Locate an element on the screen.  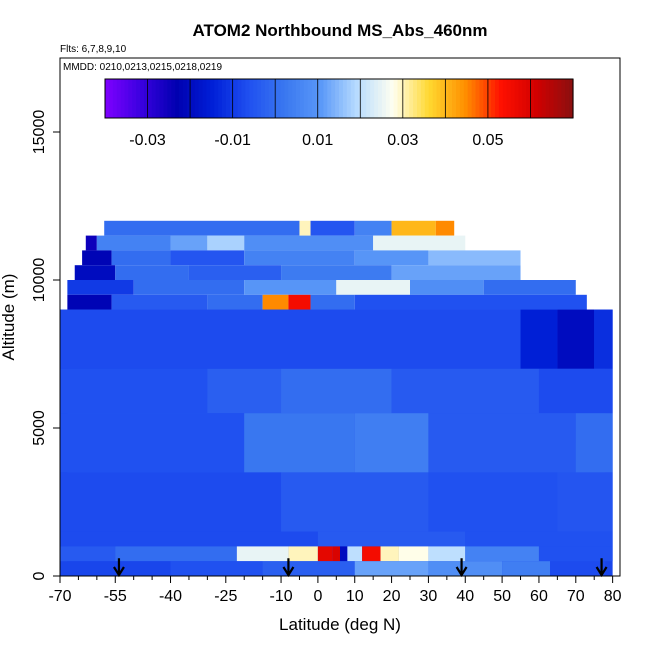
colorbar-tick-label: 0.01 is located at coordinates (317, 140).